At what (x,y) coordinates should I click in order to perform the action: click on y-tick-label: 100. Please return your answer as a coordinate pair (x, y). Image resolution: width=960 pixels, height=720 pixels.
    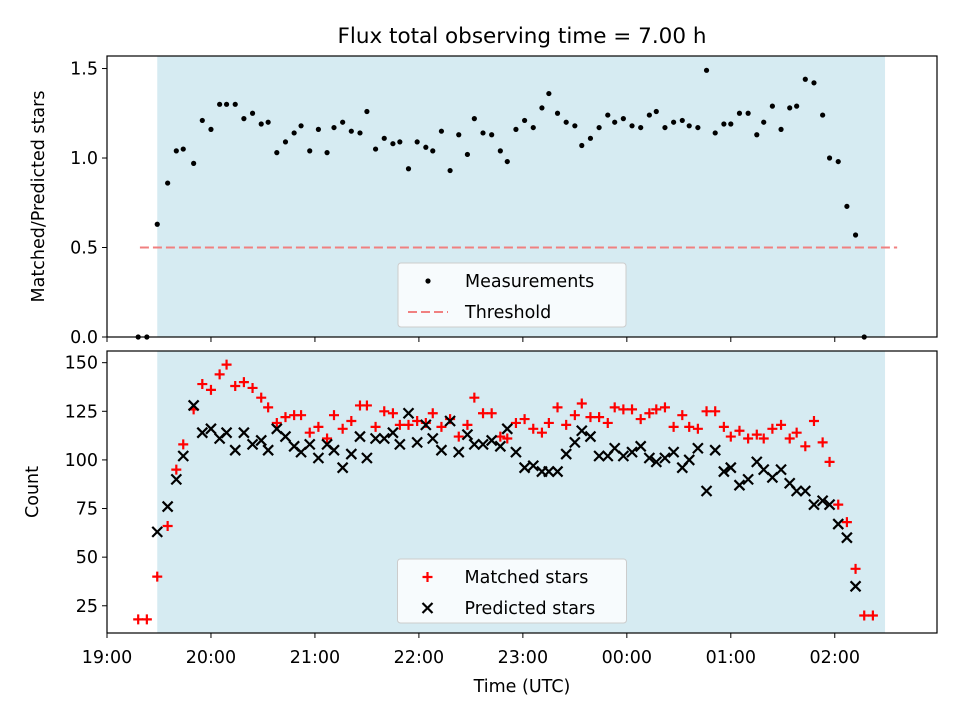
    Looking at the image, I should click on (81, 461).